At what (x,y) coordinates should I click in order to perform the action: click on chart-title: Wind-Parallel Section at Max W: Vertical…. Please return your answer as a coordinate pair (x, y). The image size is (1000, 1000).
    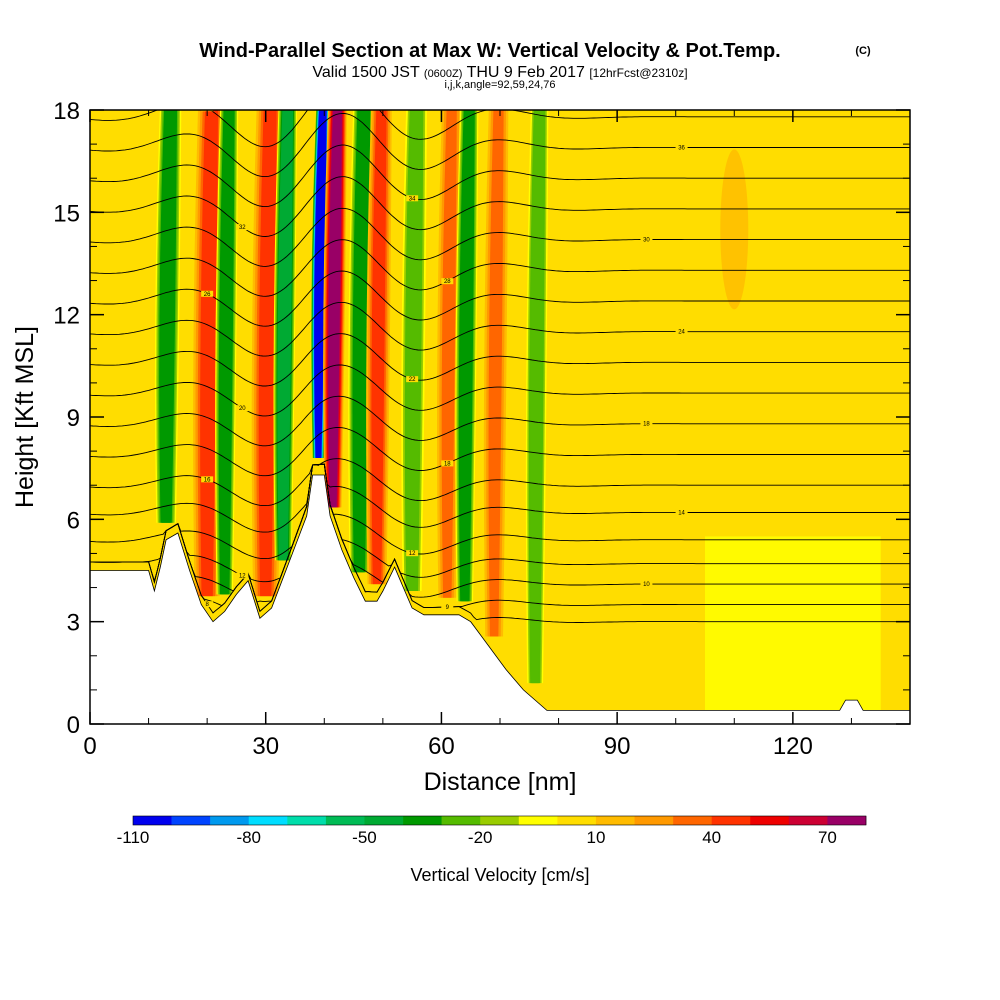
    Looking at the image, I should click on (489, 51).